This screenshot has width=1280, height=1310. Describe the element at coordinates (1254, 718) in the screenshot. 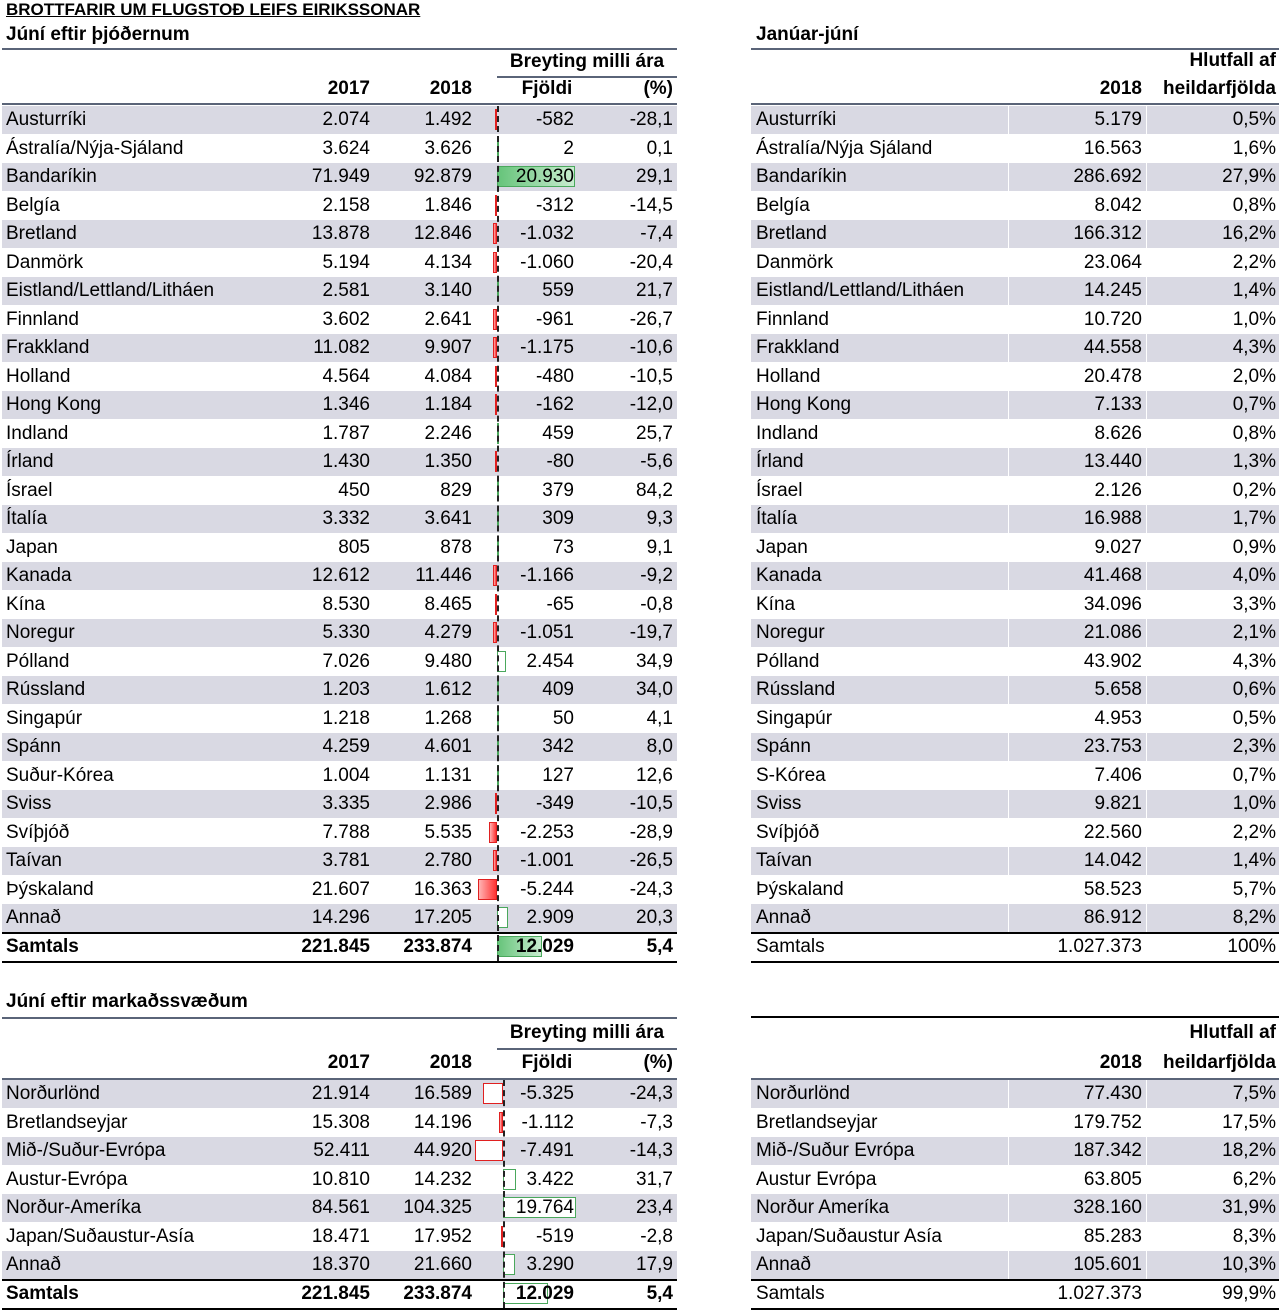

I see `share-value: 0,5%` at that location.